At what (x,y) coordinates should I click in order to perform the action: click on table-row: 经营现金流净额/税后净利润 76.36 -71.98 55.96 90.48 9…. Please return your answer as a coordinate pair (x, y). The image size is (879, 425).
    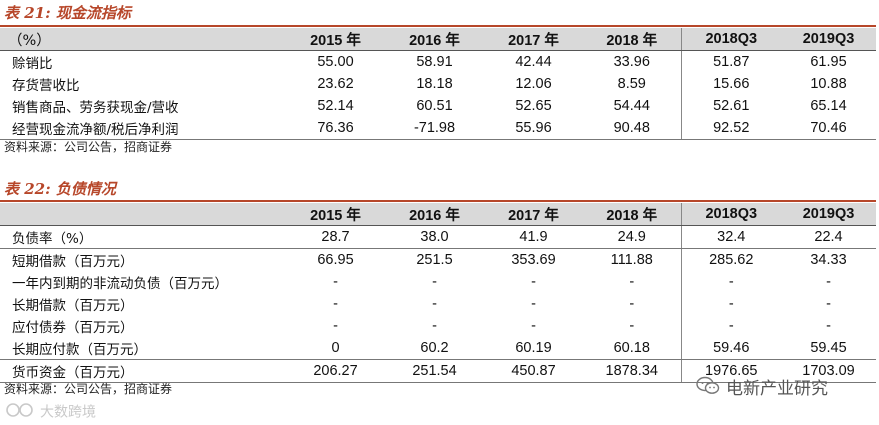
    Looking at the image, I should click on (438, 128).